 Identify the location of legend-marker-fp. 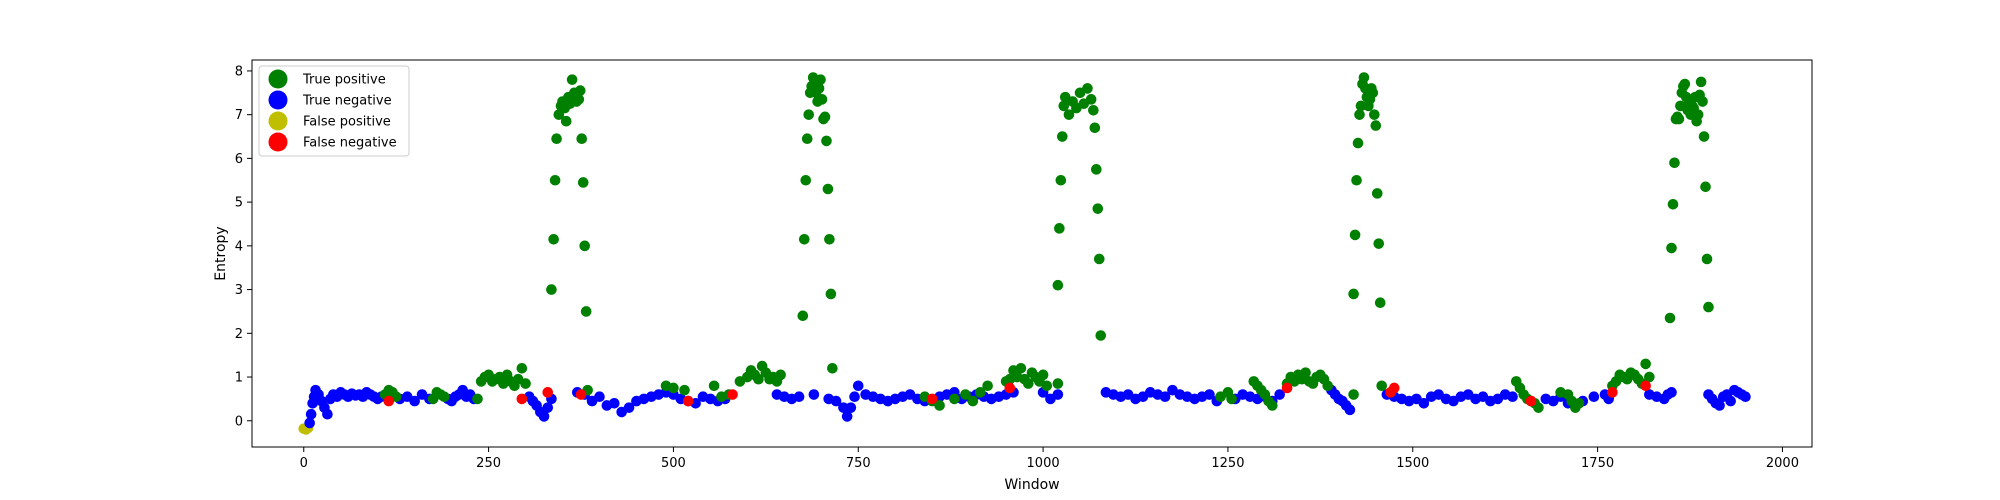
(278, 121).